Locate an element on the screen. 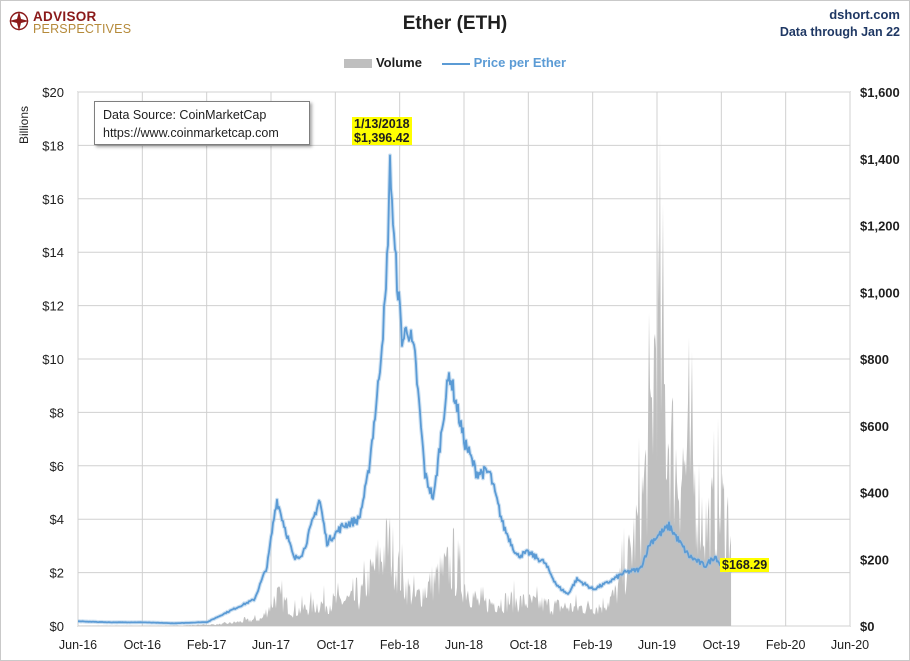 The height and width of the screenshot is (661, 910). x-tick-label: Feb-18 is located at coordinates (400, 645).